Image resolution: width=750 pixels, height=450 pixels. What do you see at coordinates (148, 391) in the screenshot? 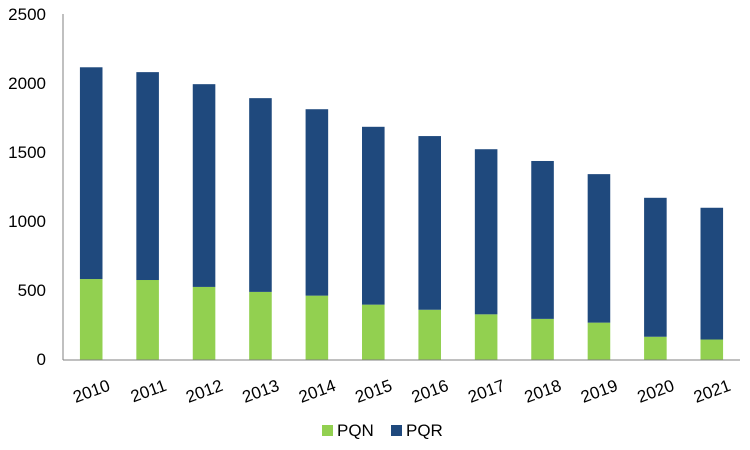
I see `x-tick-label: 2011` at bounding box center [148, 391].